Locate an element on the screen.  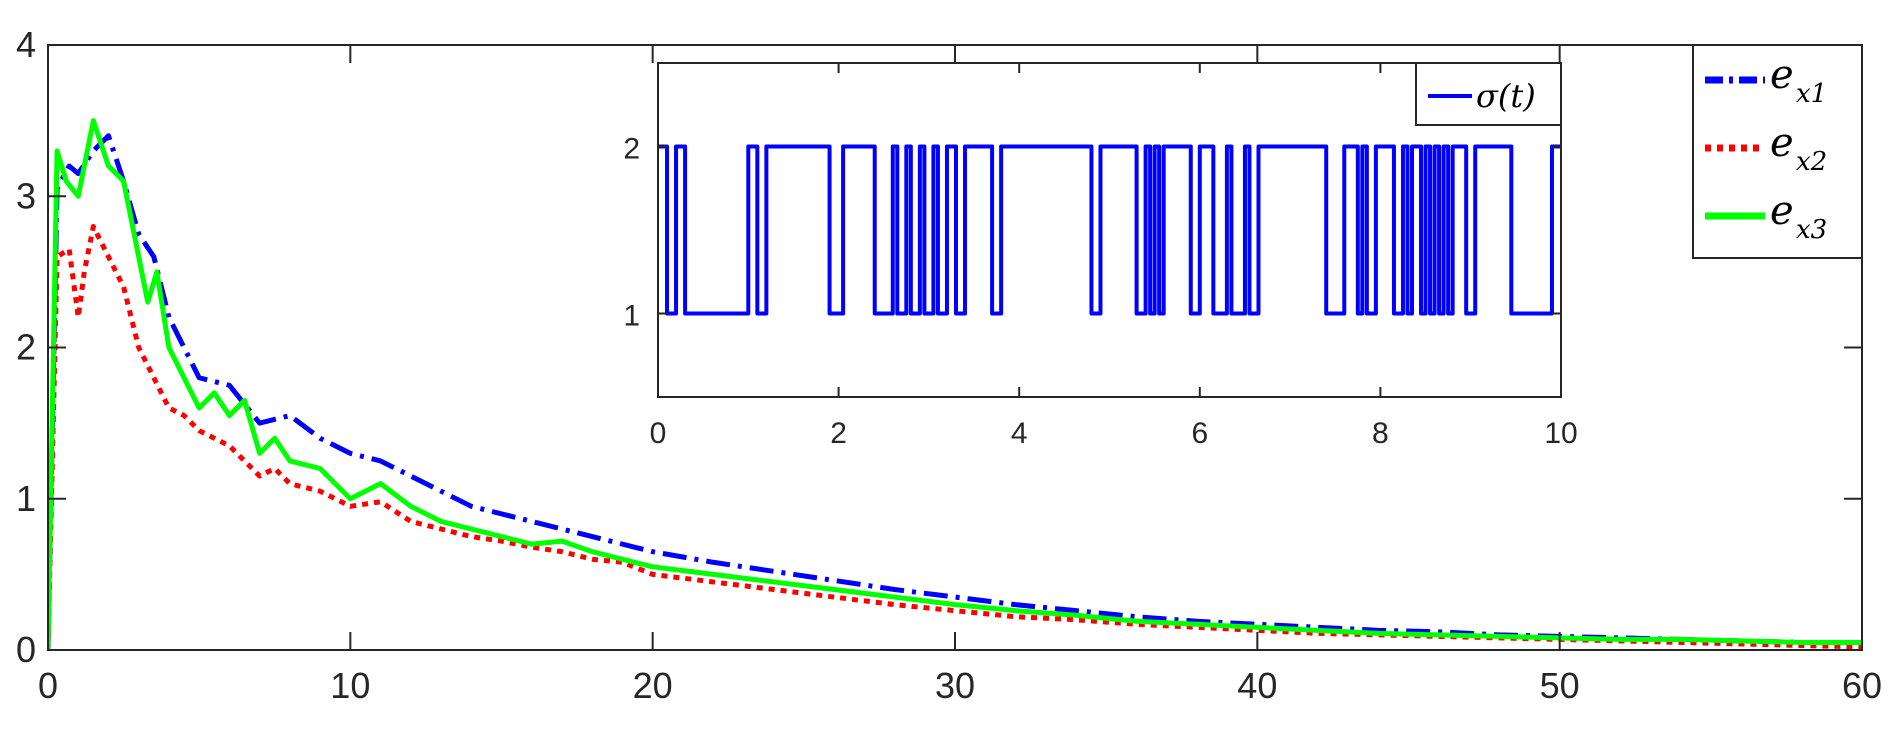
legend-sub-label-2: x3 is located at coordinates (1811, 230).